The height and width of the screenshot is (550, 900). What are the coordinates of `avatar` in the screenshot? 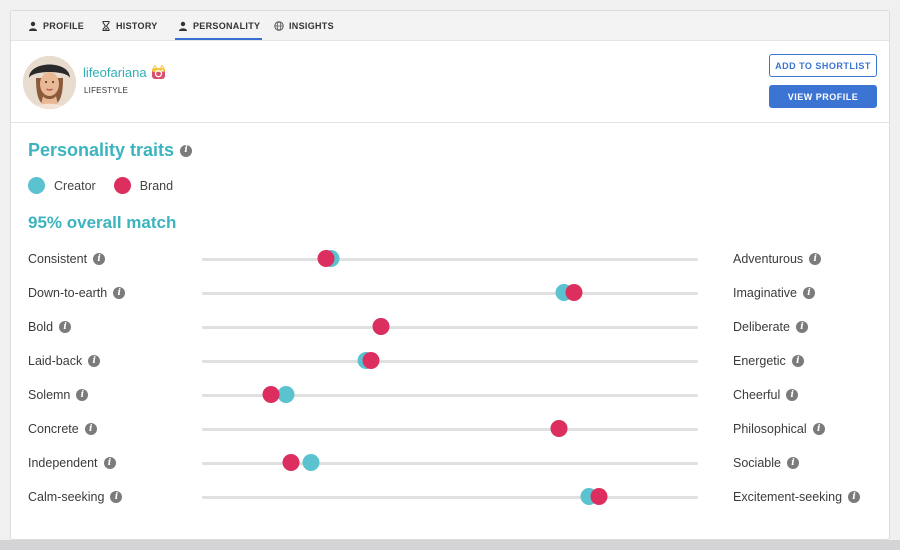 It's located at (49, 82).